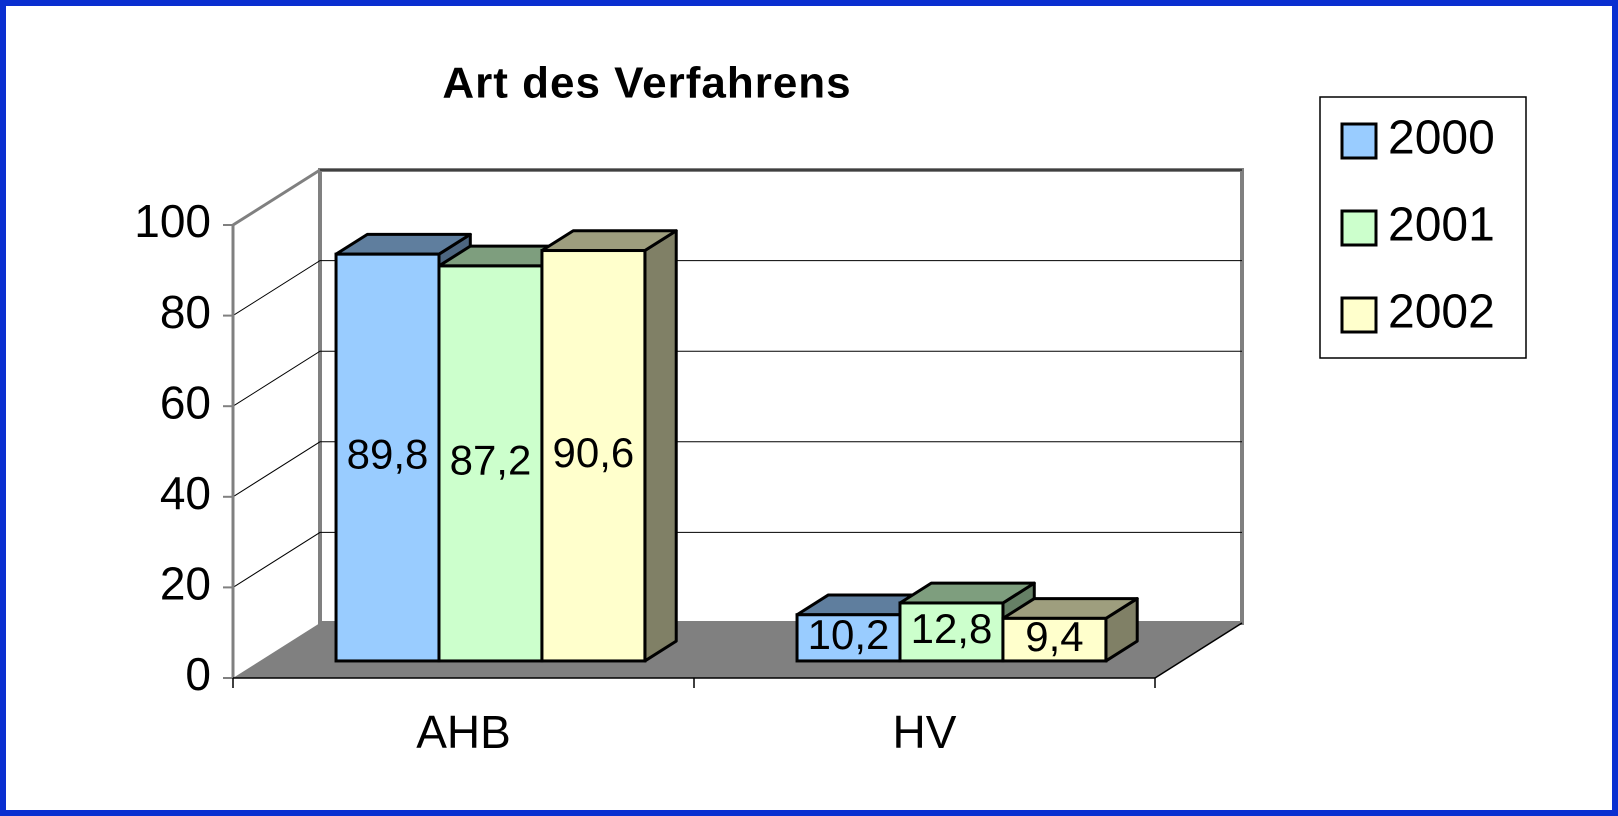  Describe the element at coordinates (172, 221) in the screenshot. I see `y-tick-label: 100` at that location.